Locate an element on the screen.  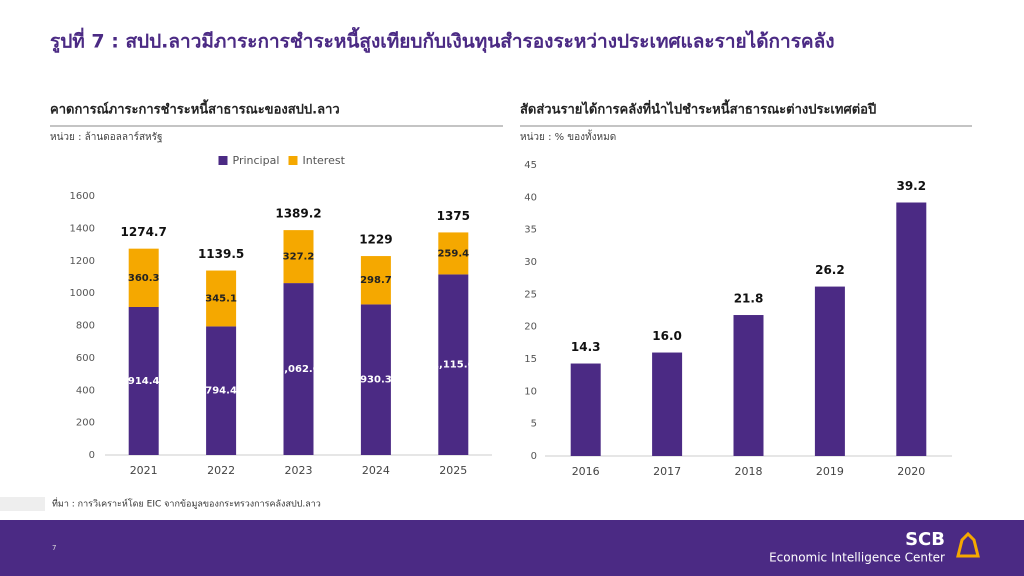
legend-label: Principal is located at coordinates (256, 160).